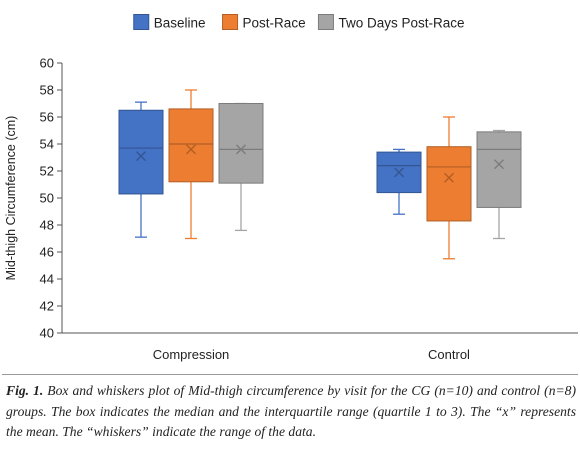 The width and height of the screenshot is (580, 470). What do you see at coordinates (25, 390) in the screenshot?
I see `caption-label: Fig. 1.` at bounding box center [25, 390].